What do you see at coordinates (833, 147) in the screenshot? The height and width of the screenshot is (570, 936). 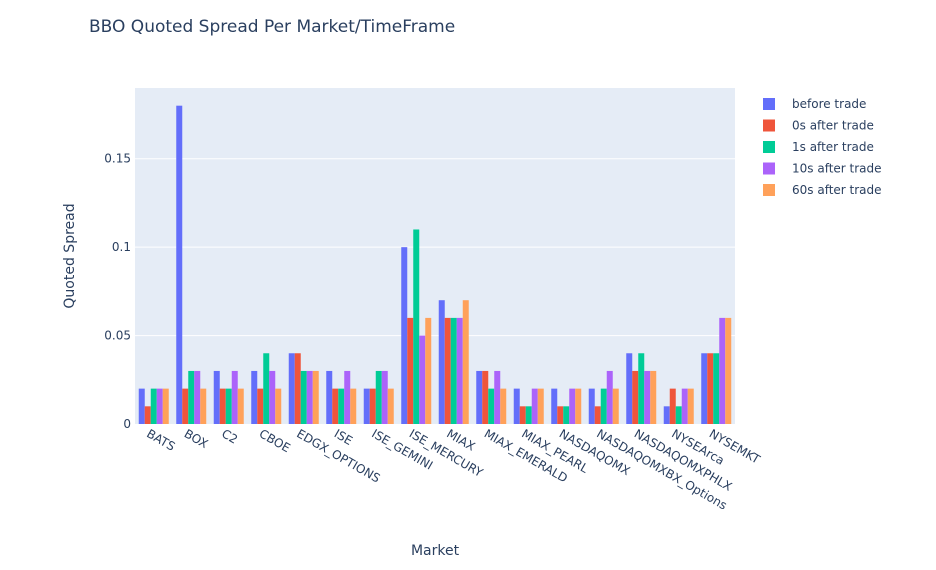 I see `legend-label: 1s after trade` at bounding box center [833, 147].